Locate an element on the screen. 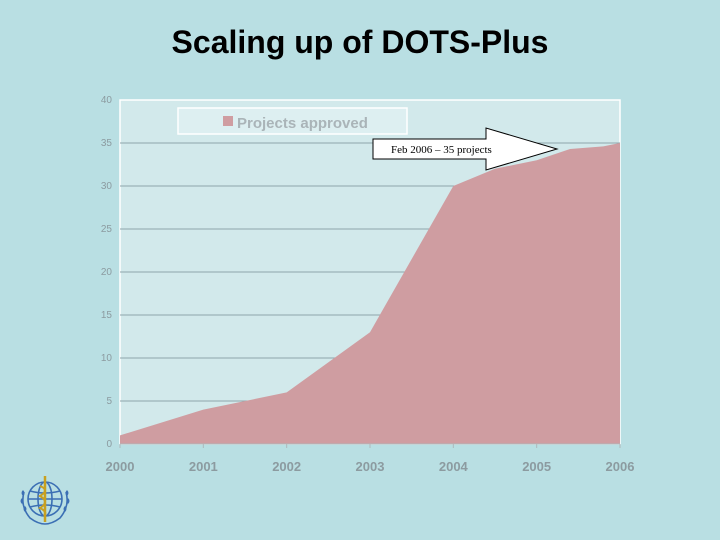 Image resolution: width=720 pixels, height=540 pixels. arrow-shape is located at coordinates (465, 149).